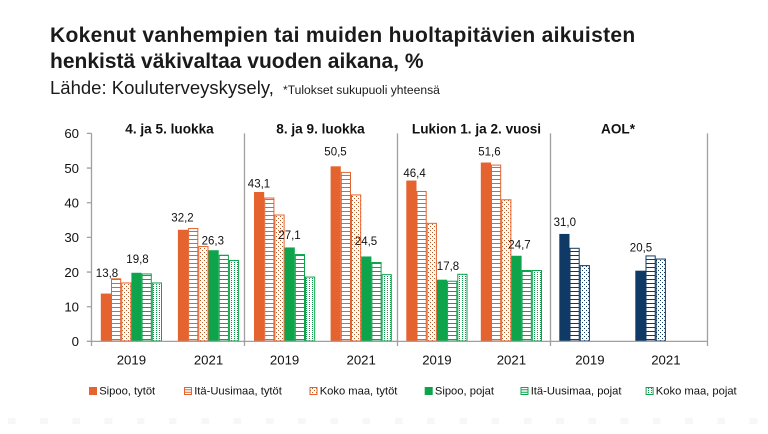 The image size is (768, 434). What do you see at coordinates (71, 272) in the screenshot?
I see `svg-text: 20` at bounding box center [71, 272].